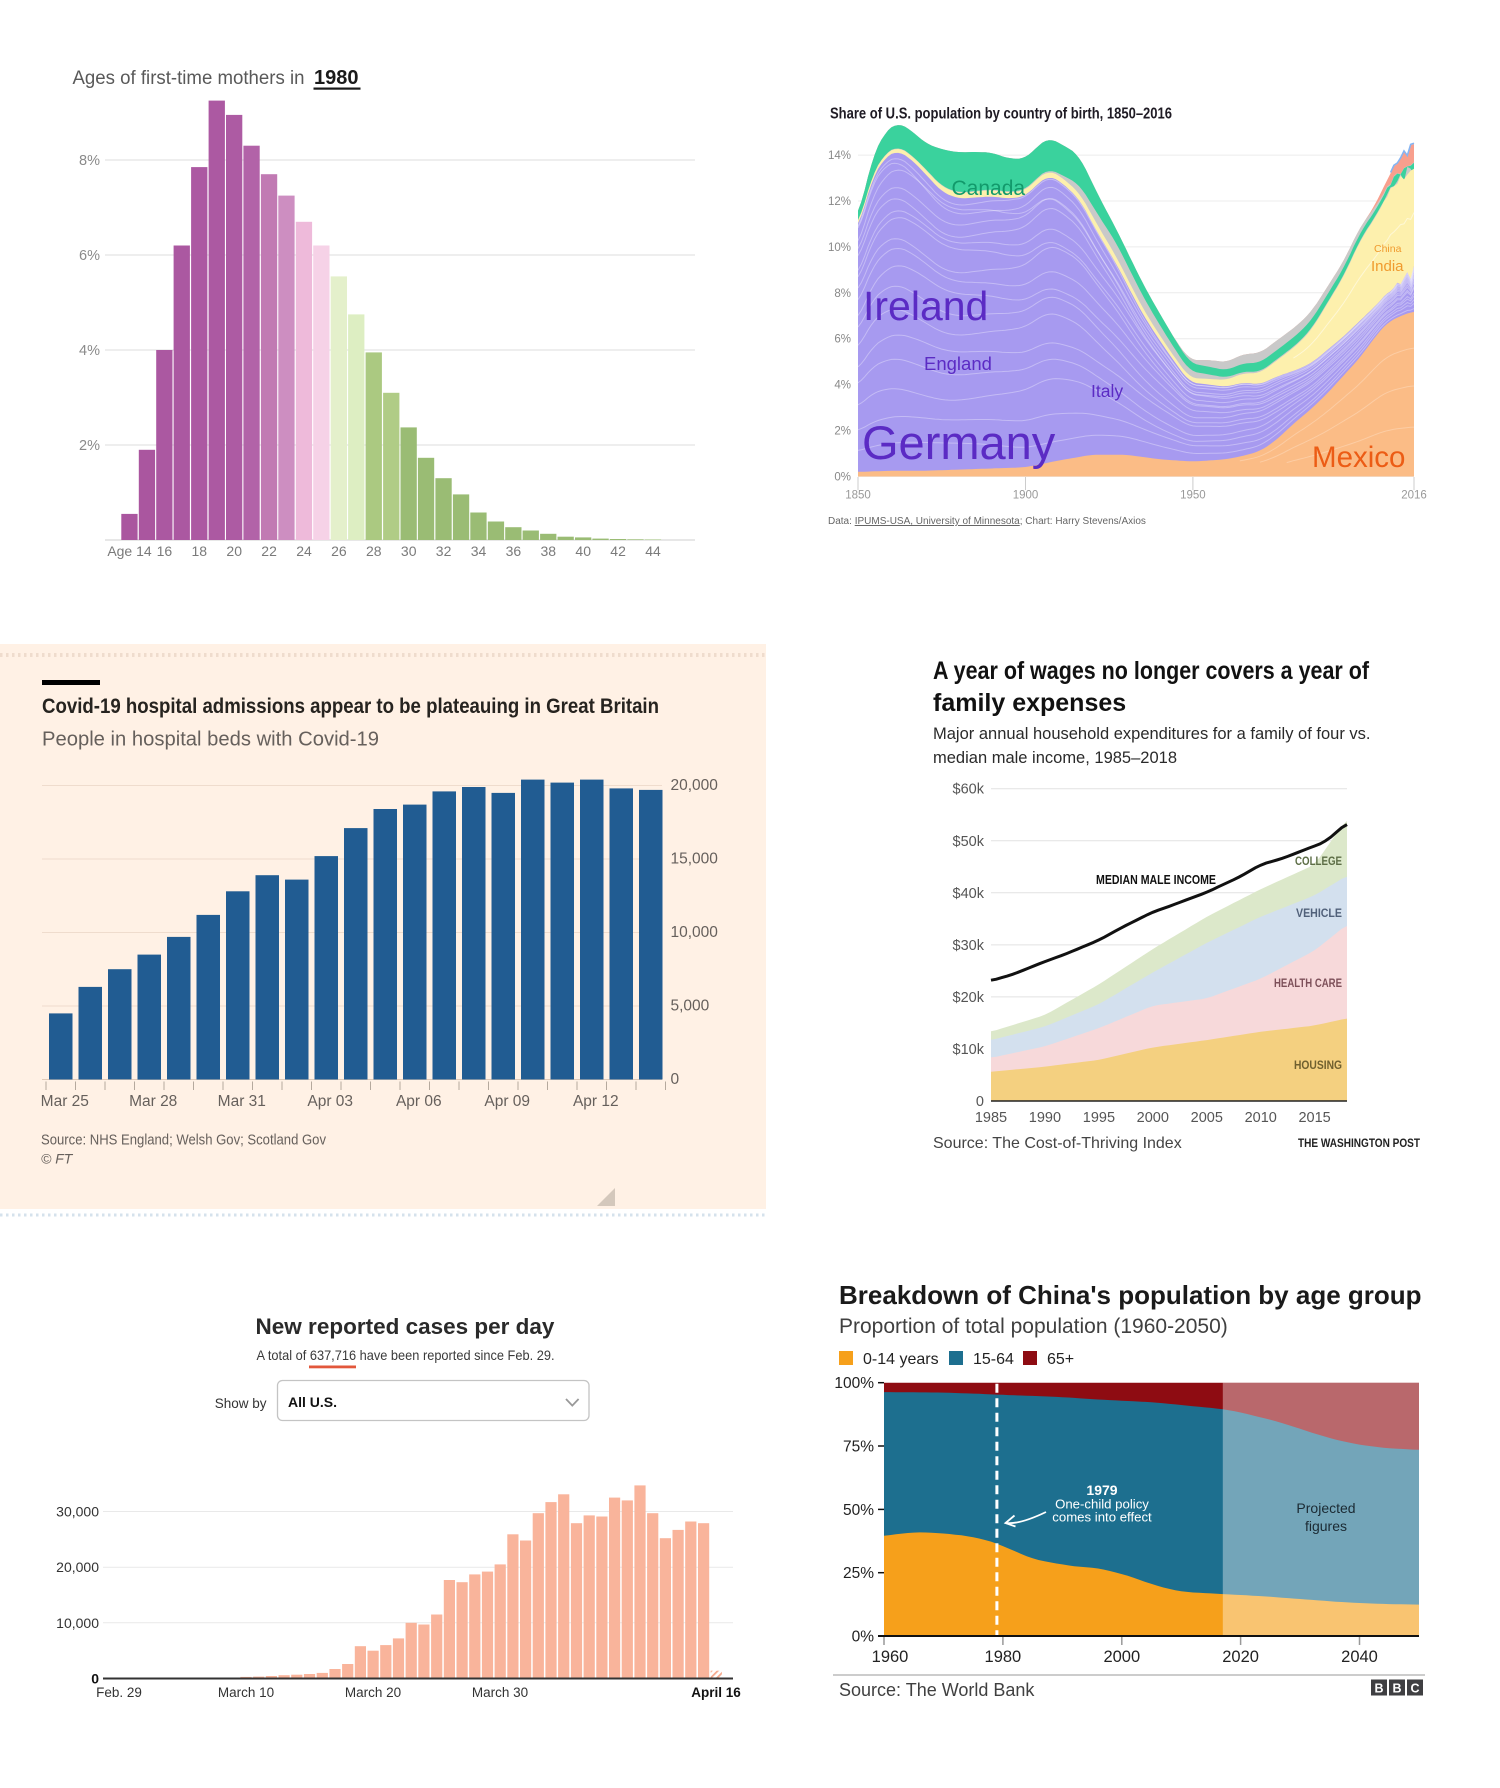  Describe the element at coordinates (1358, 457) in the screenshot. I see `svg-text: Mexico` at that location.